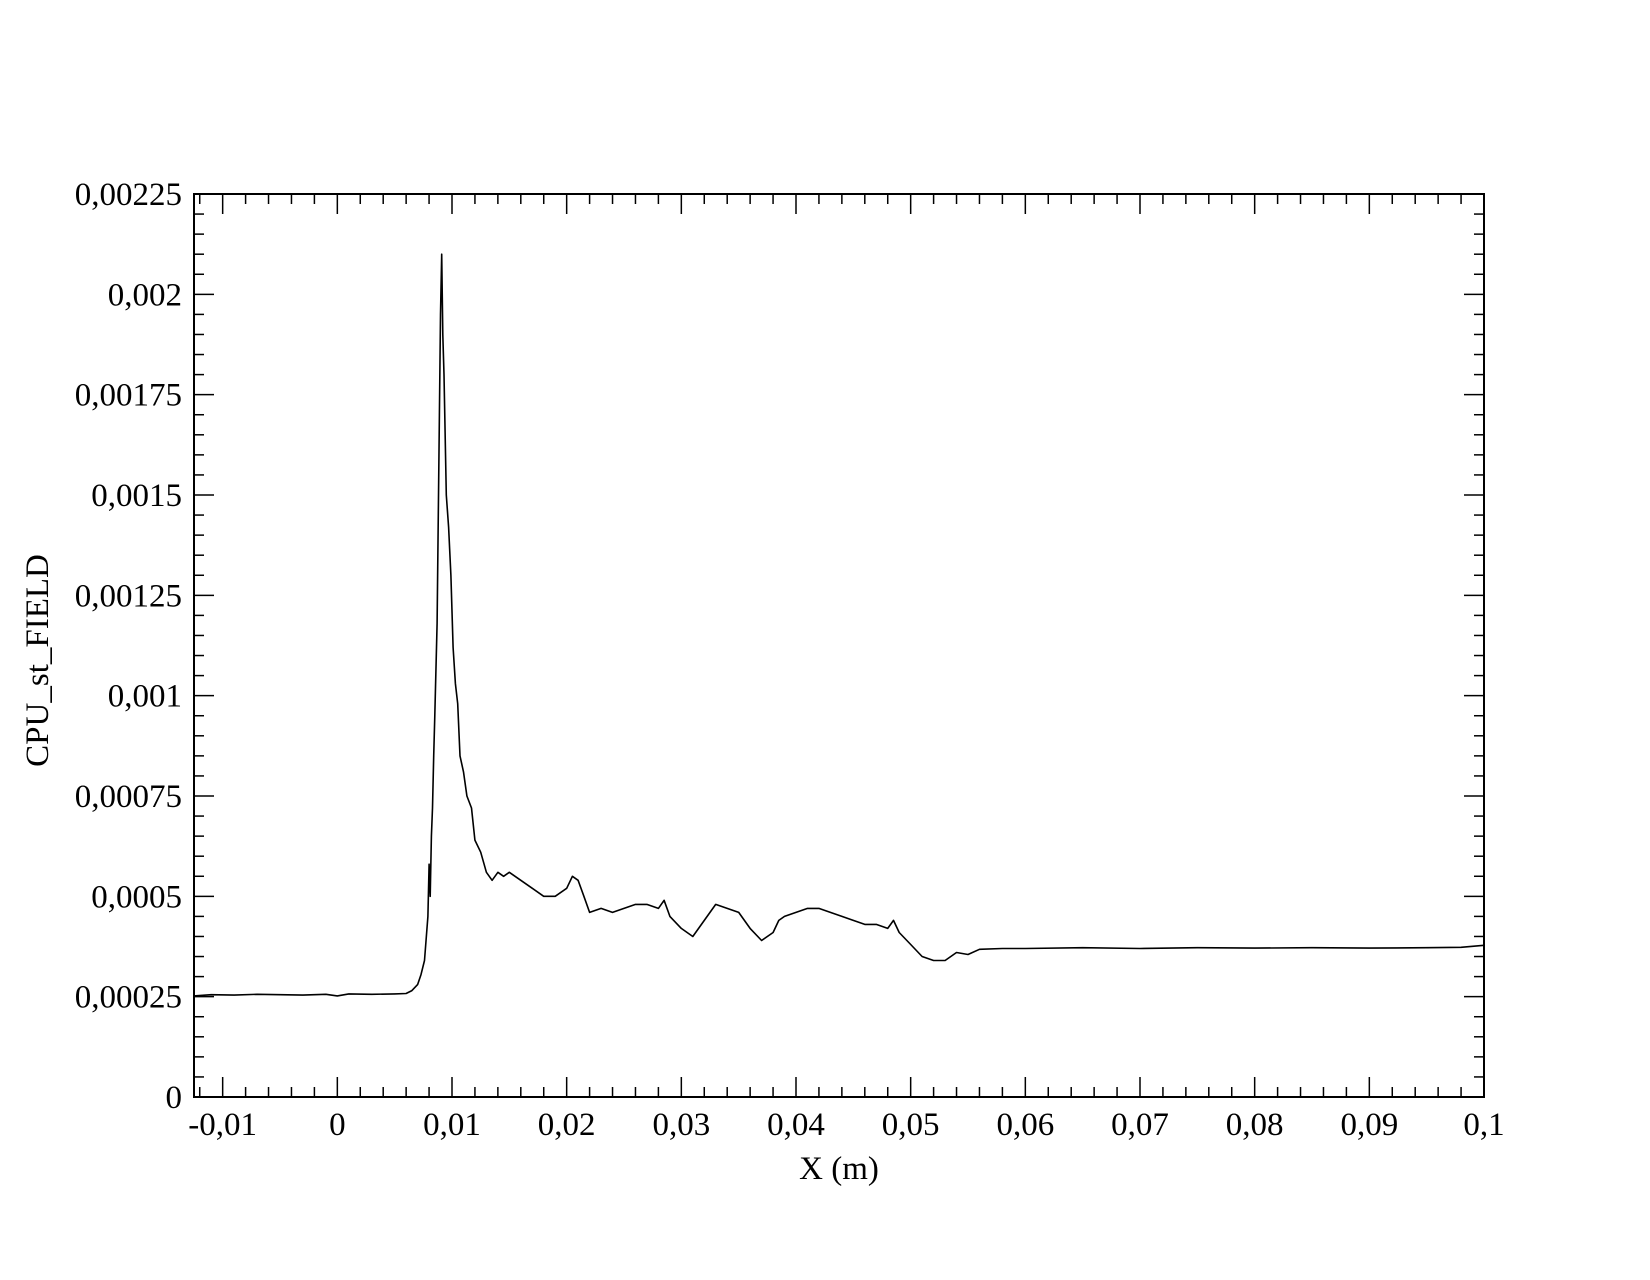  Describe the element at coordinates (145, 295) in the screenshot. I see `y-tick-label: 0,002` at that location.